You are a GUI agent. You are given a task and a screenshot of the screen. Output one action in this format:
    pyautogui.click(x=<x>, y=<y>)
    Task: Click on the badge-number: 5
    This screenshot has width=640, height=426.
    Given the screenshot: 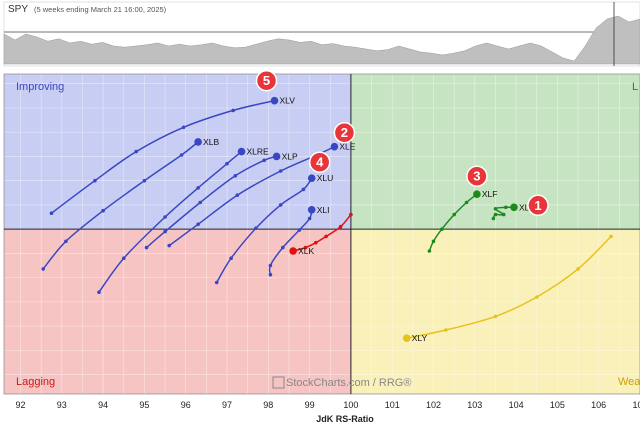 What is the action you would take?
    pyautogui.click(x=266, y=80)
    